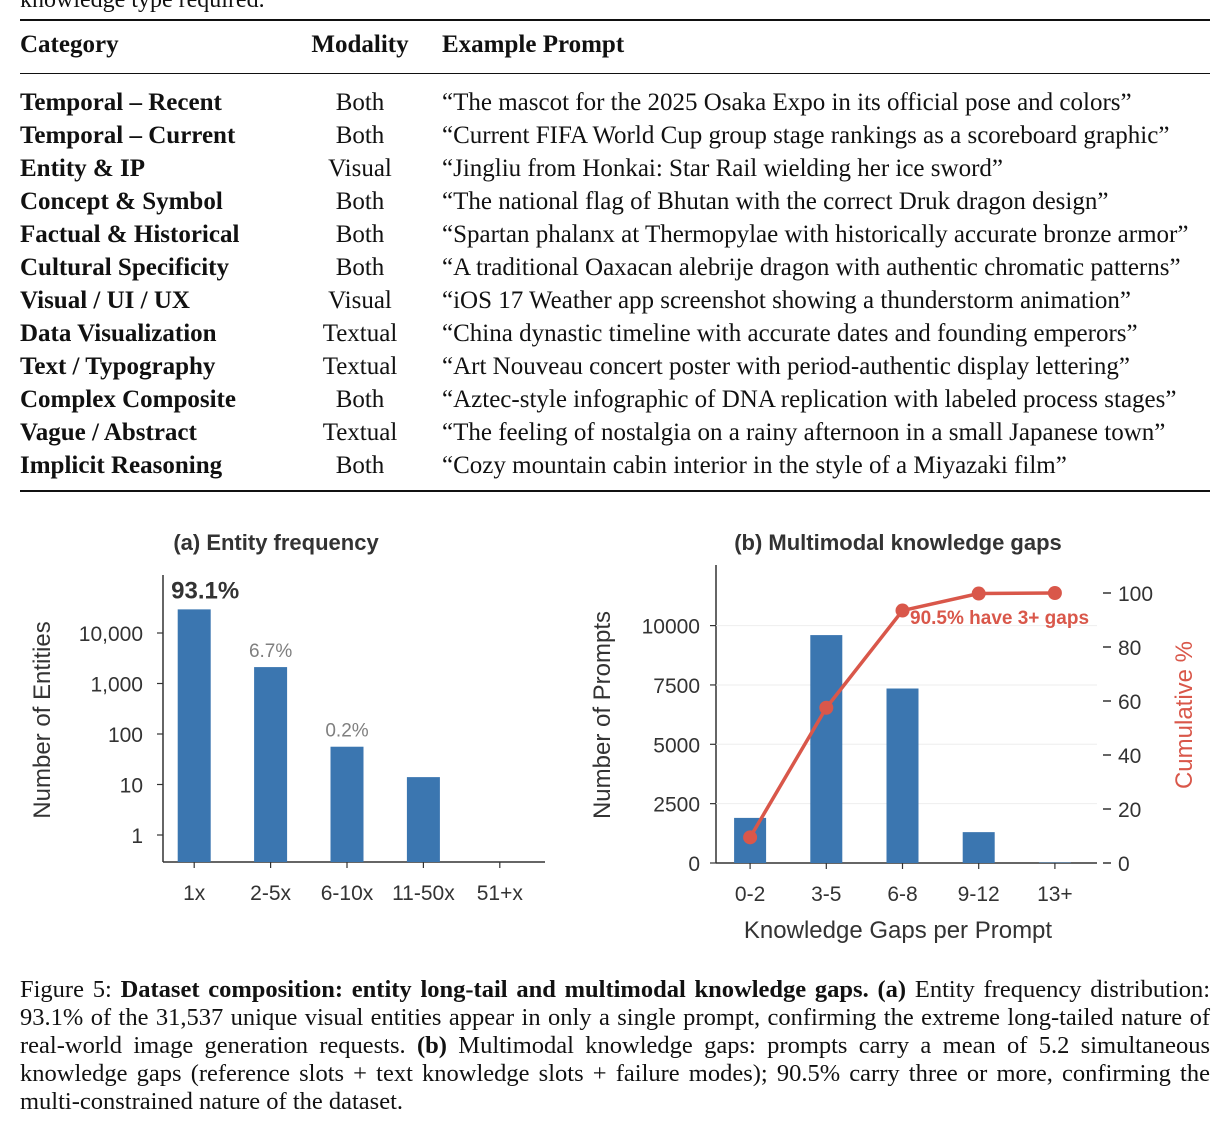 The height and width of the screenshot is (1140, 1230). I want to click on chart-b-y2tick-label: 20, so click(1129, 810).